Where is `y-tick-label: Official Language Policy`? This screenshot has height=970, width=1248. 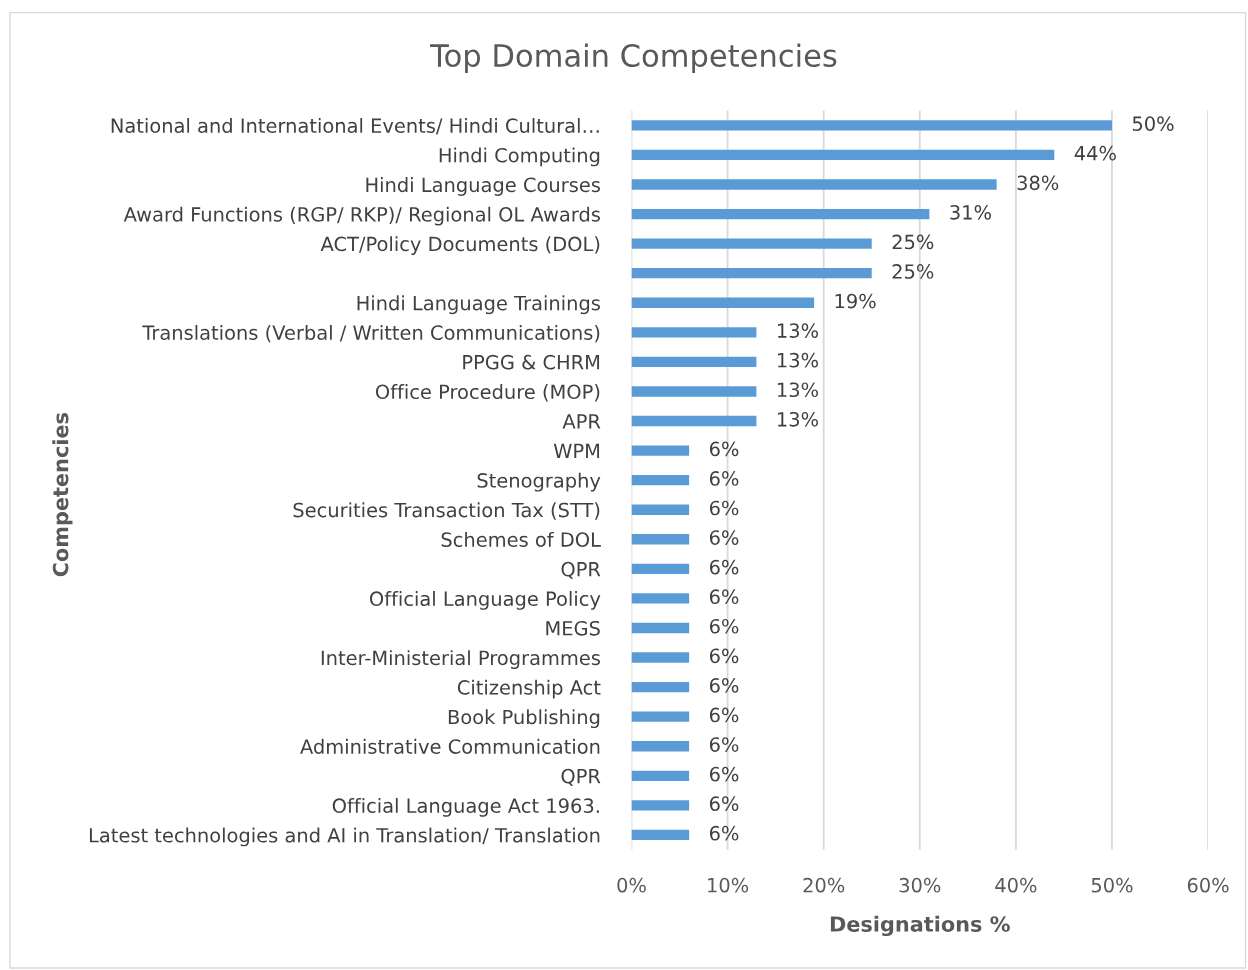
y-tick-label: Official Language Policy is located at coordinates (485, 600).